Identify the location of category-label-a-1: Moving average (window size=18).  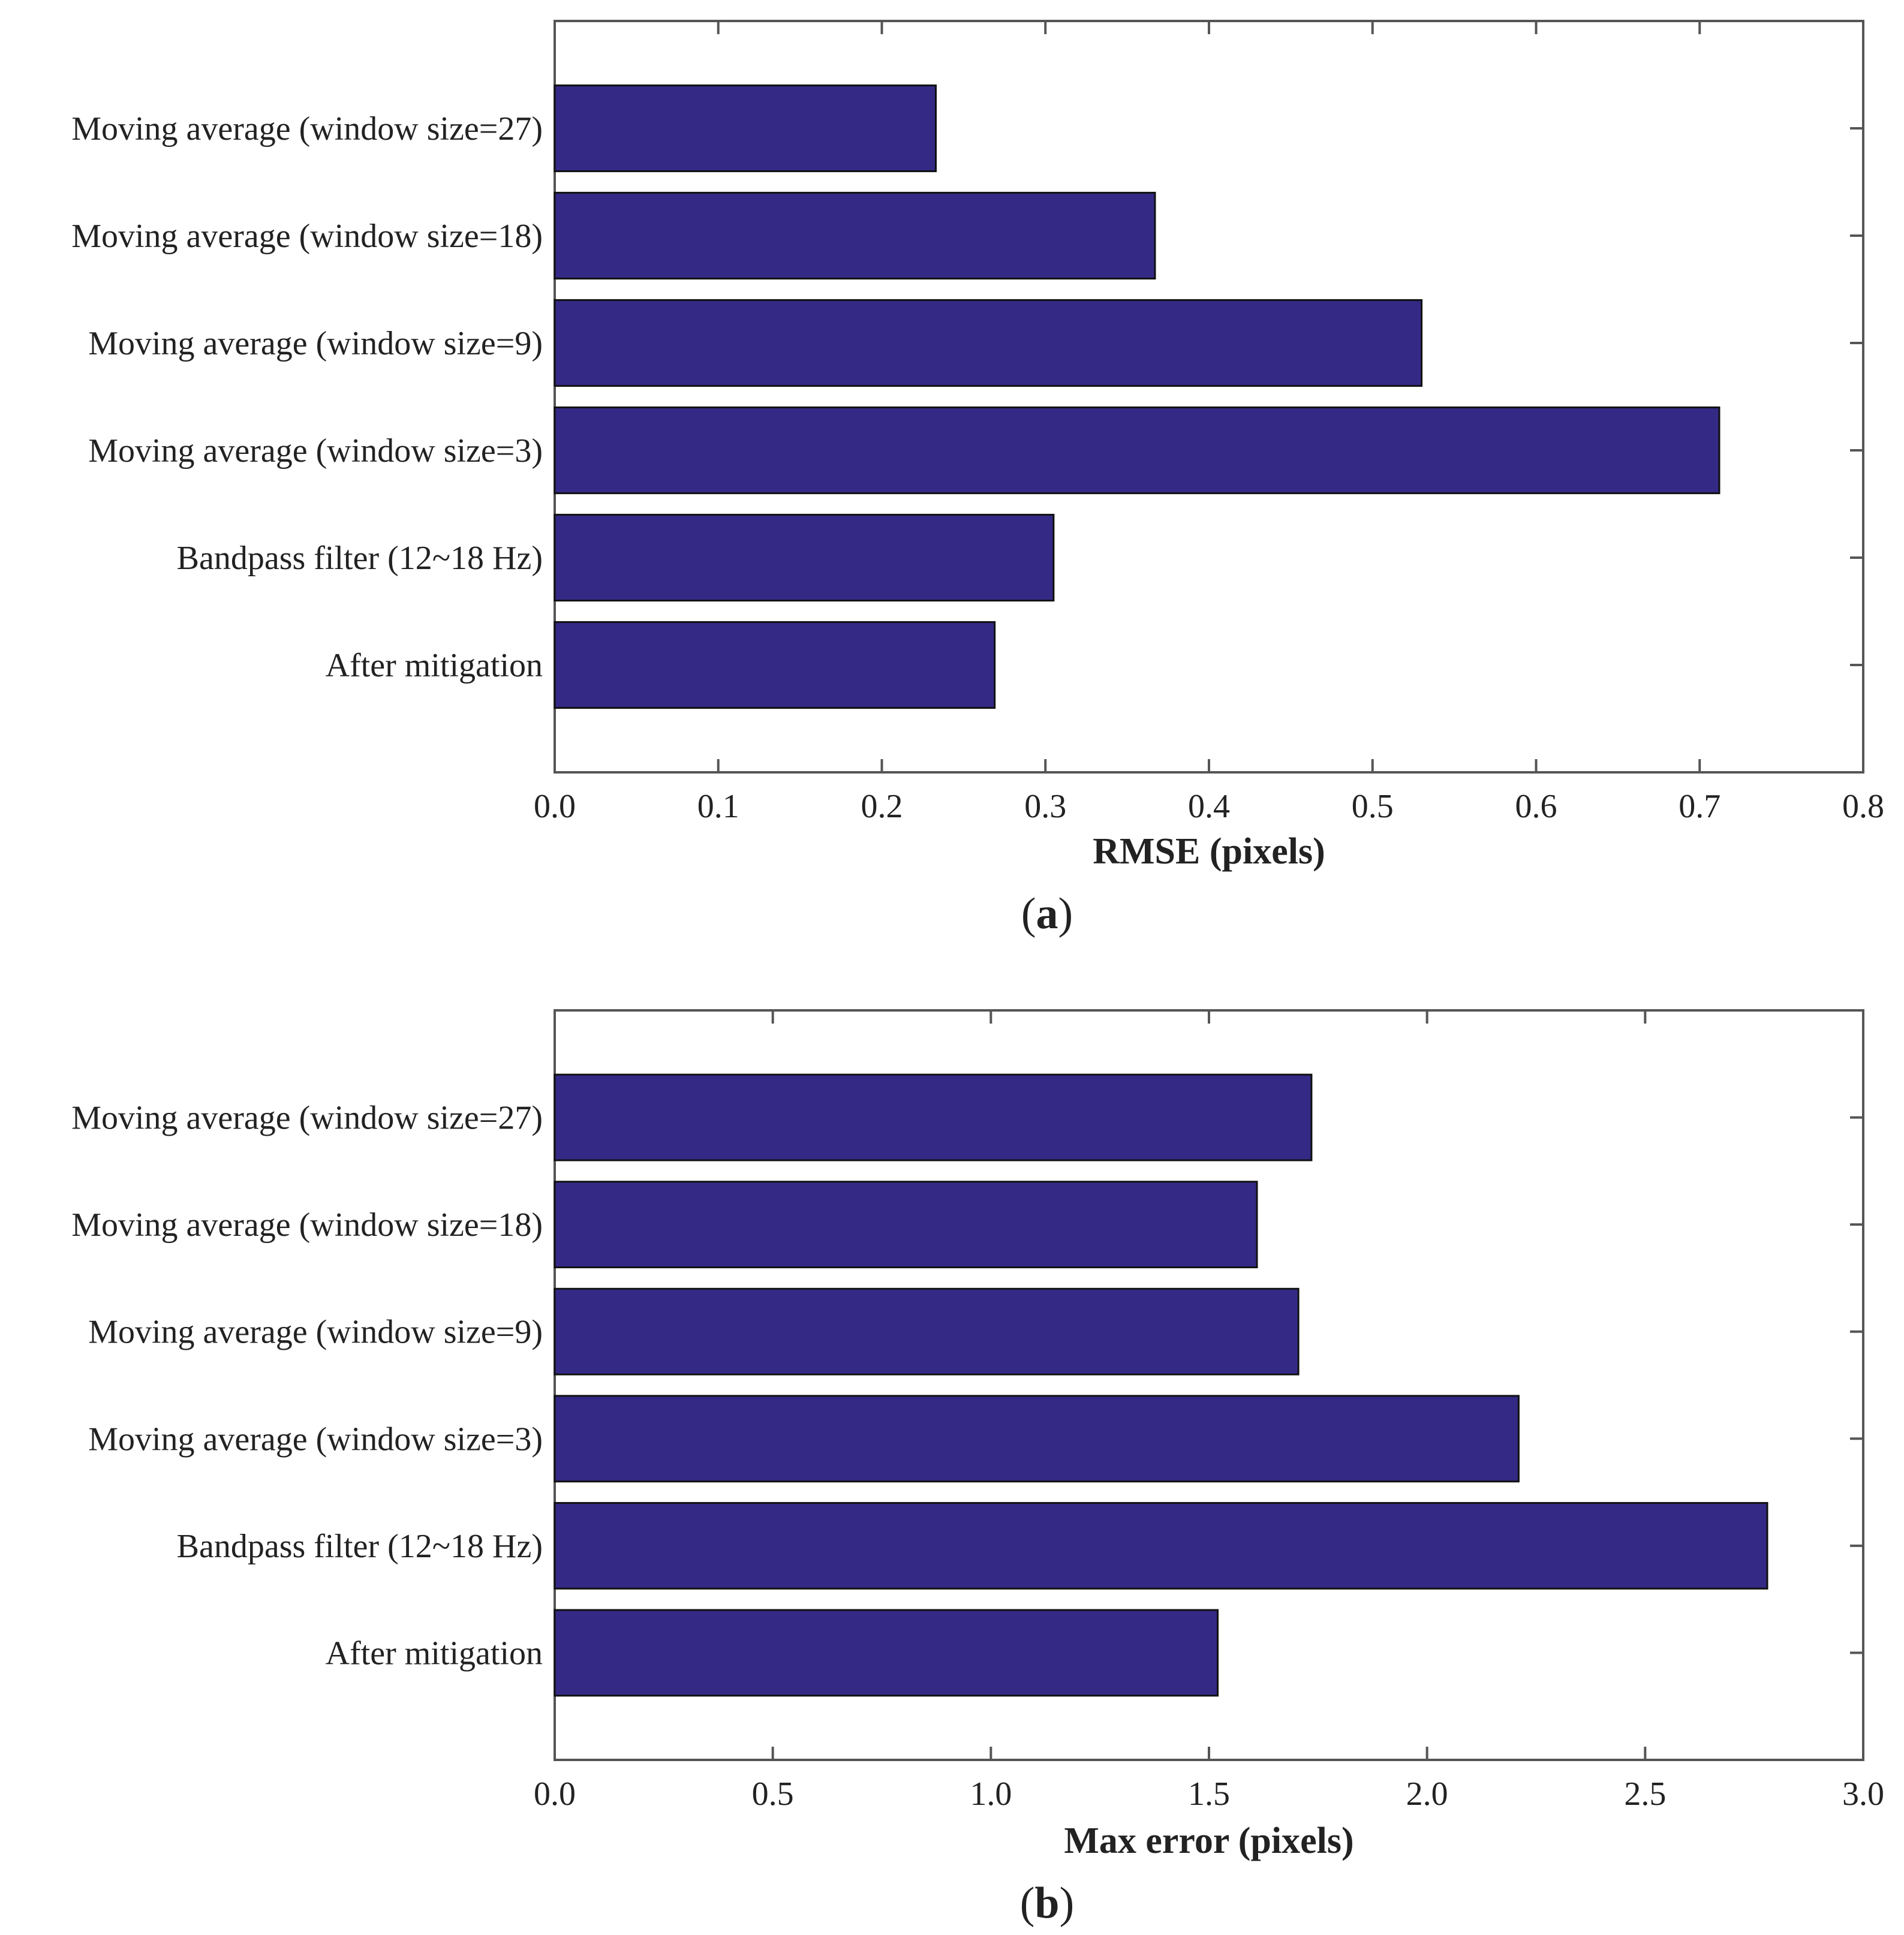
(307, 236).